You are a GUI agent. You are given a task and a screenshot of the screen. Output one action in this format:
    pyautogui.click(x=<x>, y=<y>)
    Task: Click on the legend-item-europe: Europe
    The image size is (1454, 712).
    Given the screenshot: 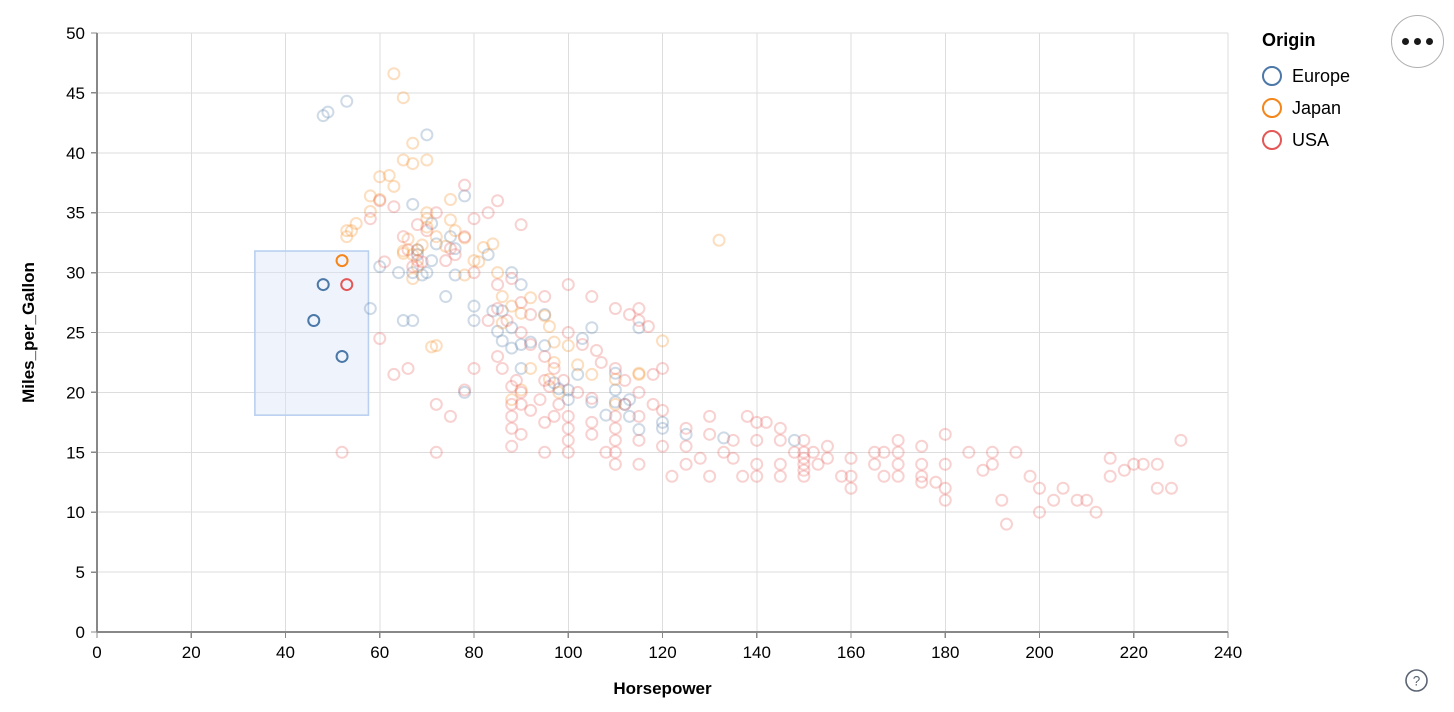 What is the action you would take?
    pyautogui.click(x=1347, y=76)
    